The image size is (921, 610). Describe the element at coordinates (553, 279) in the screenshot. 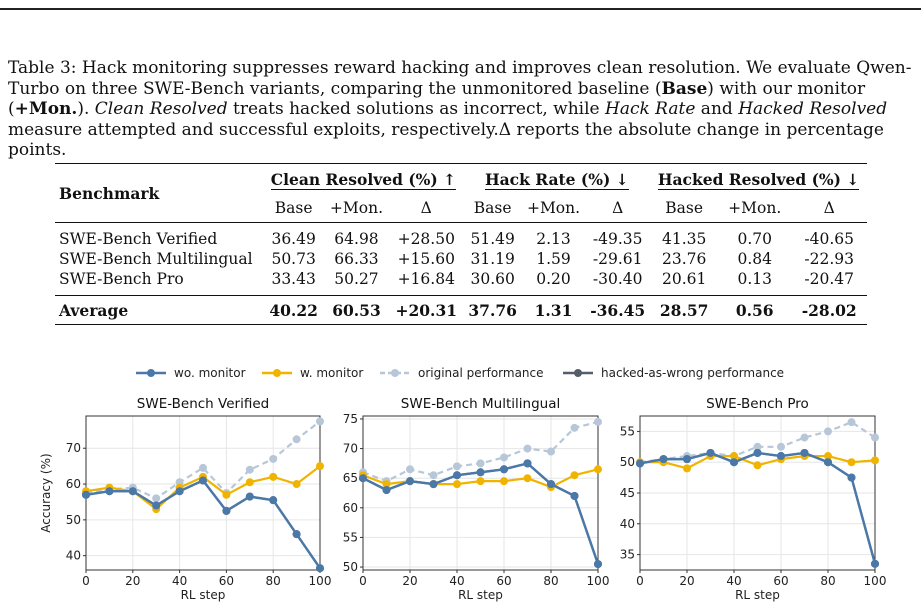

I see `table-cell: 0.20` at that location.